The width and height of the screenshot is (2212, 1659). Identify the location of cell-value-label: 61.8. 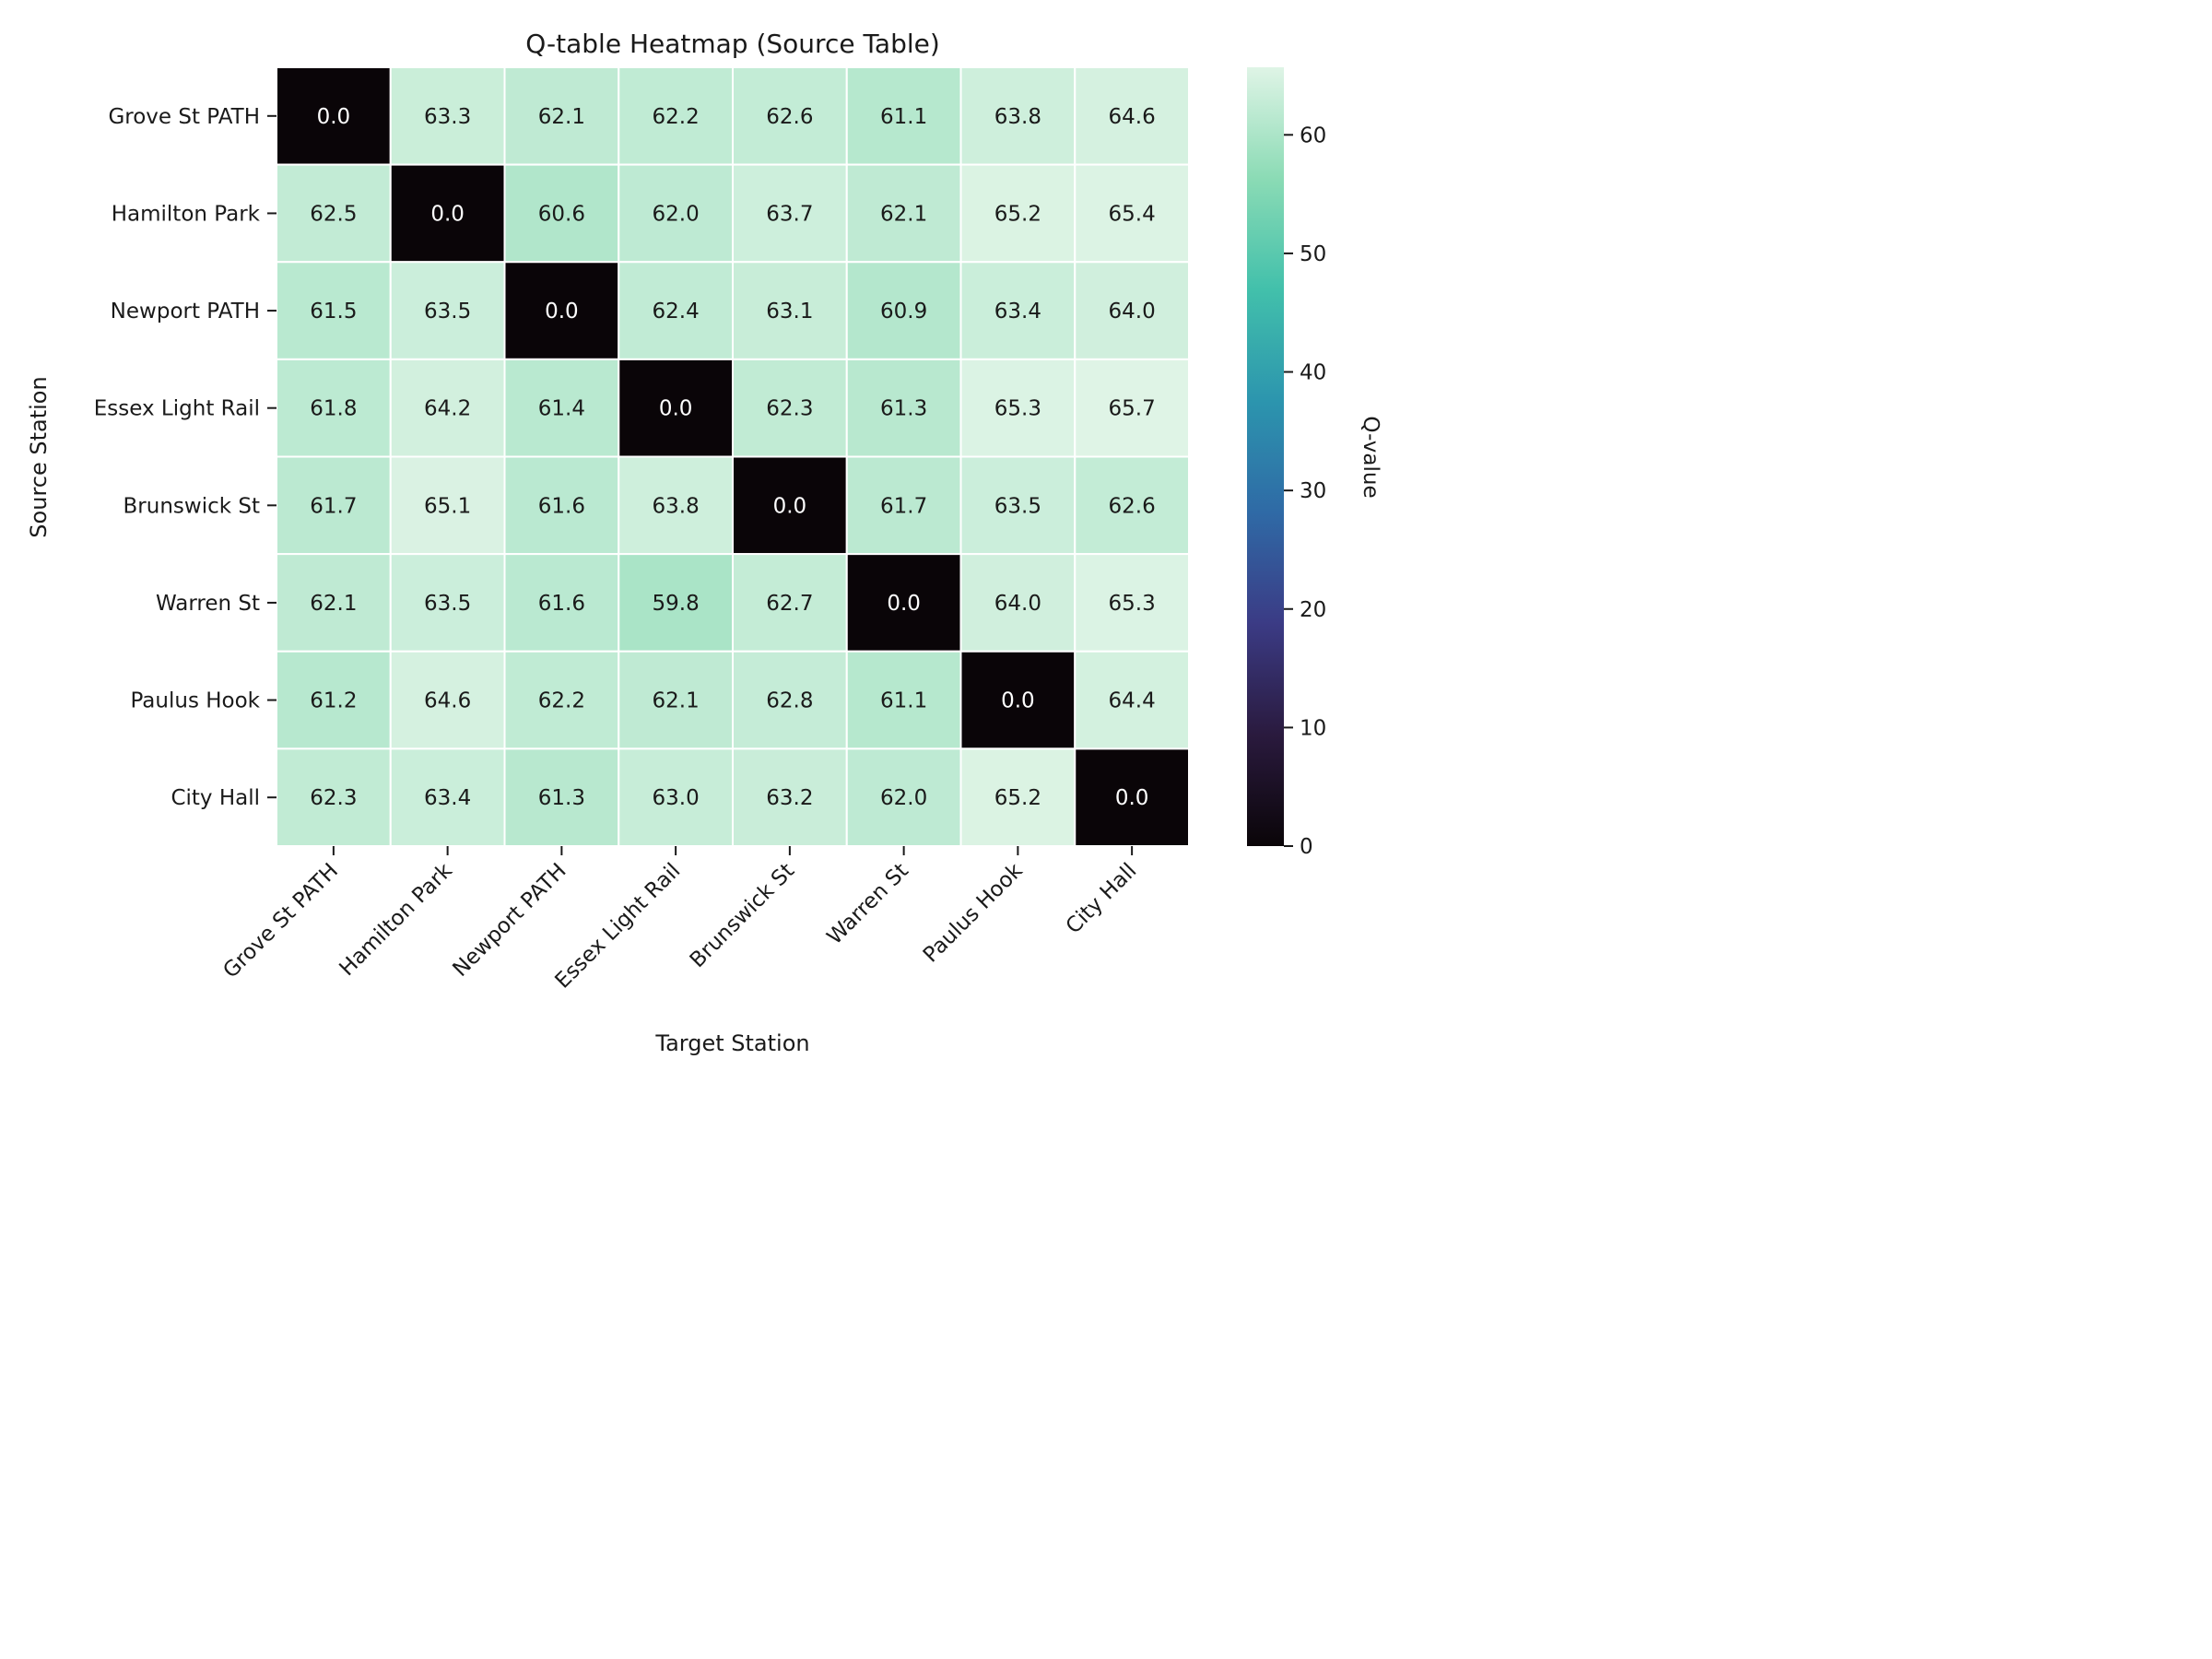
(333, 409).